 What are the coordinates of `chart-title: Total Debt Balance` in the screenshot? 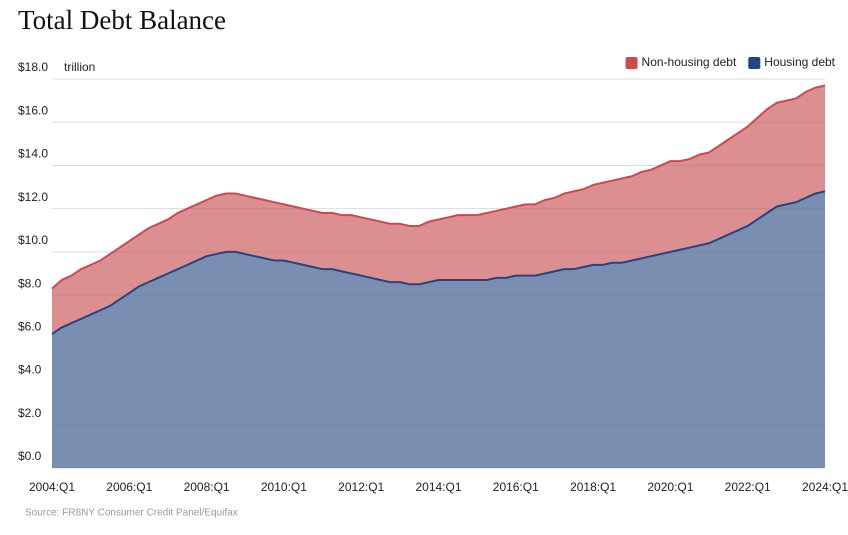 It's located at (122, 20).